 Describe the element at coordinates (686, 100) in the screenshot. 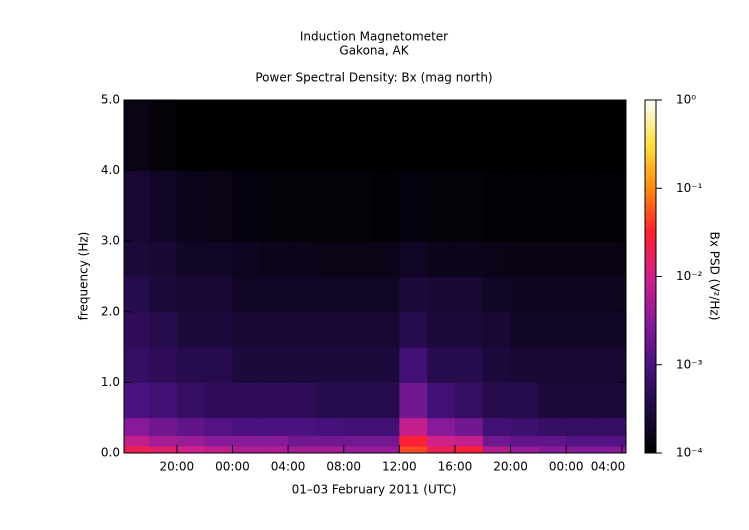

I see `colorbar-tick-label: 10⁰` at that location.